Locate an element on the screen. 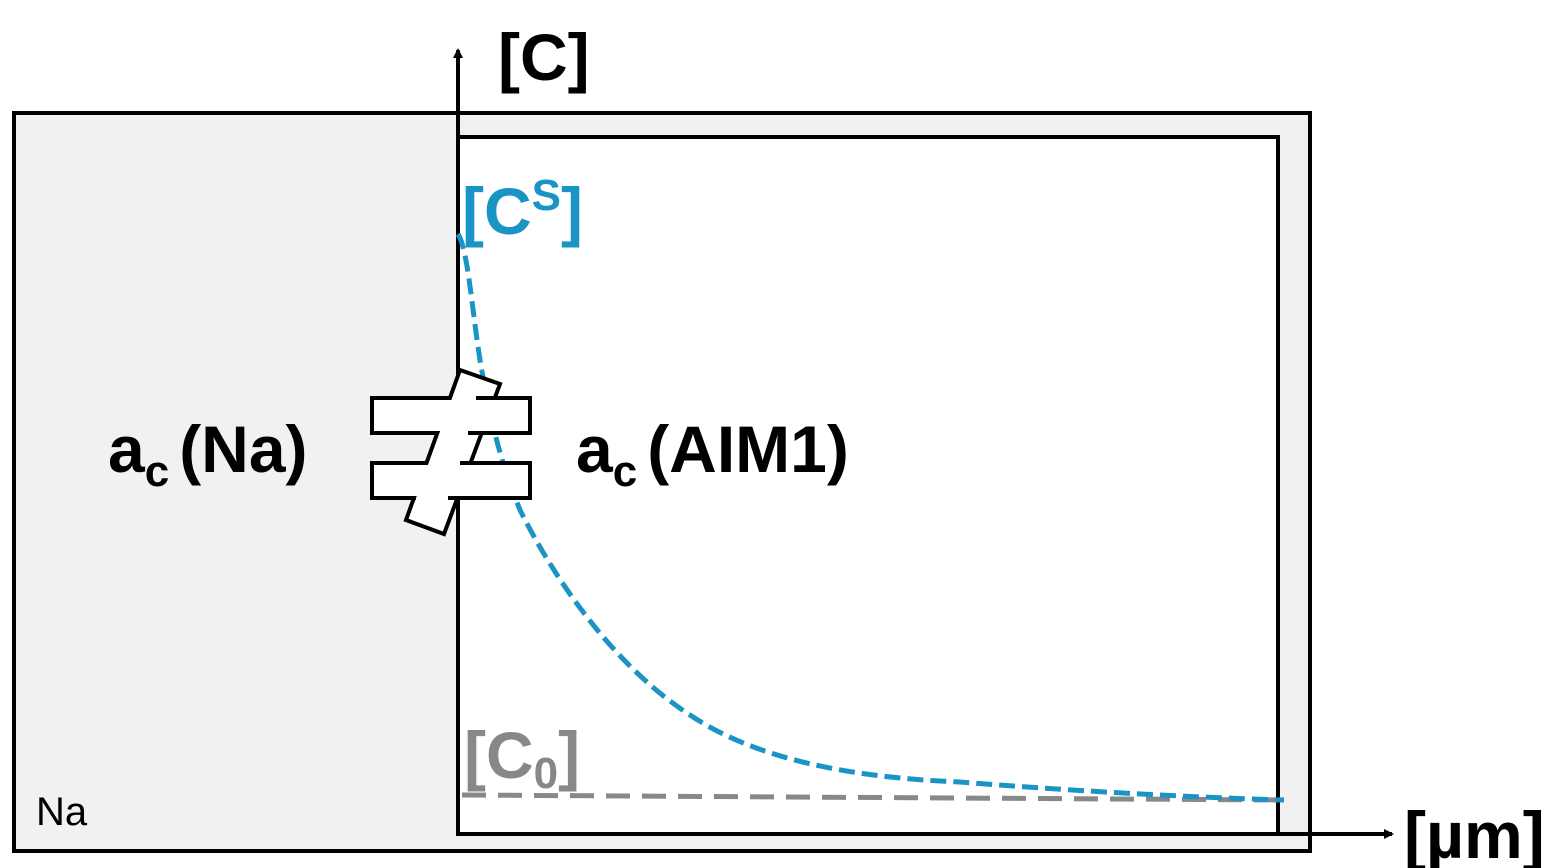 This screenshot has width=1560, height=868. y-axis-label: [C] is located at coordinates (544, 57).